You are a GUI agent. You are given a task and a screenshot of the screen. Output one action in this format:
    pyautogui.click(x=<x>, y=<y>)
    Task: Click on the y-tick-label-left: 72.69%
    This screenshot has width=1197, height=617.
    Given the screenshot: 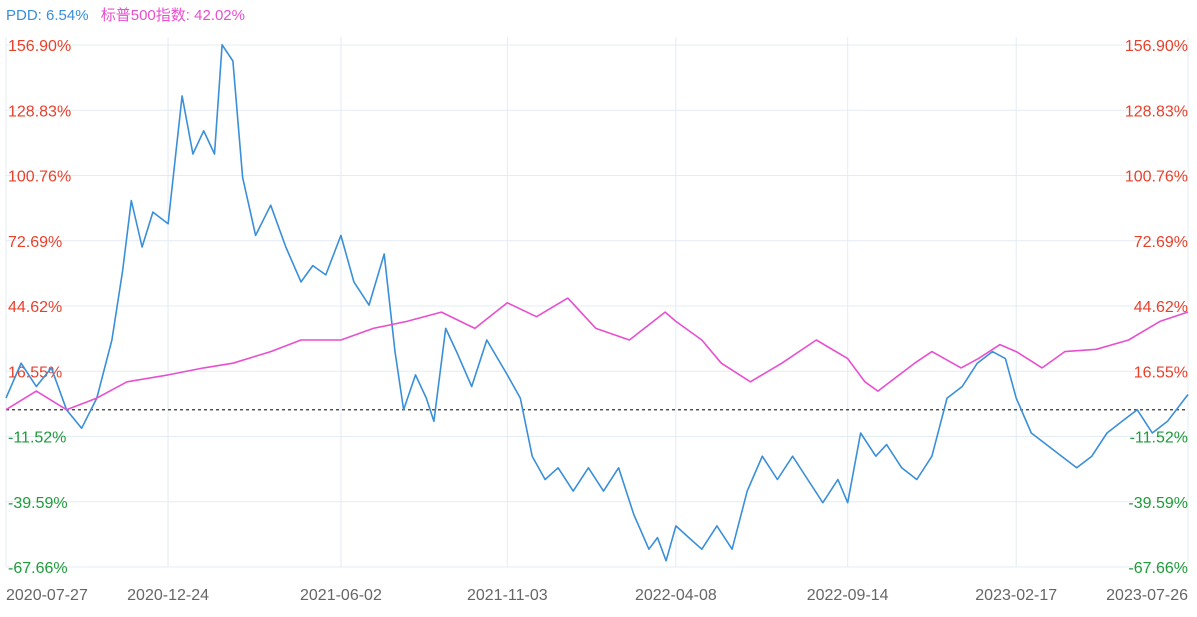 What is the action you would take?
    pyautogui.click(x=35, y=242)
    